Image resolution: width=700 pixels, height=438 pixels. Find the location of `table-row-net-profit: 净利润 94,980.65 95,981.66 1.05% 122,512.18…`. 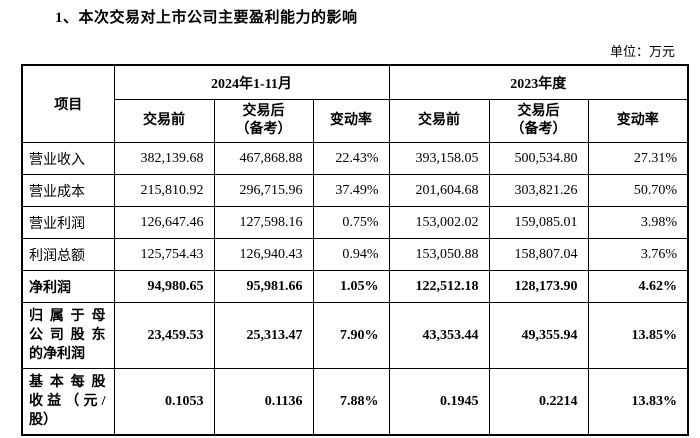

table-row-net-profit: 净利润 94,980.65 95,981.66 1.05% 122,512.18… is located at coordinates (355, 286).